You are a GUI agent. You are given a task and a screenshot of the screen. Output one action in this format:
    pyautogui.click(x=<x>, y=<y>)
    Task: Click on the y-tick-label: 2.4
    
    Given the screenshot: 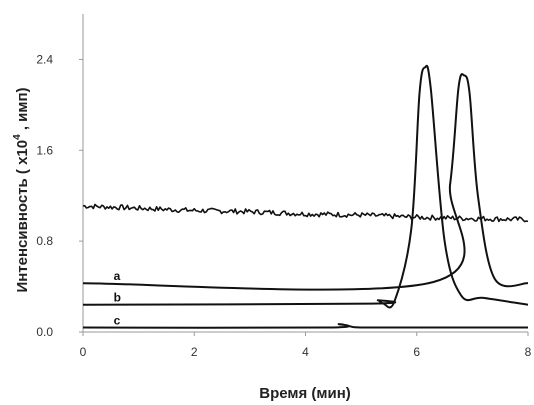 What is the action you would take?
    pyautogui.click(x=44, y=59)
    